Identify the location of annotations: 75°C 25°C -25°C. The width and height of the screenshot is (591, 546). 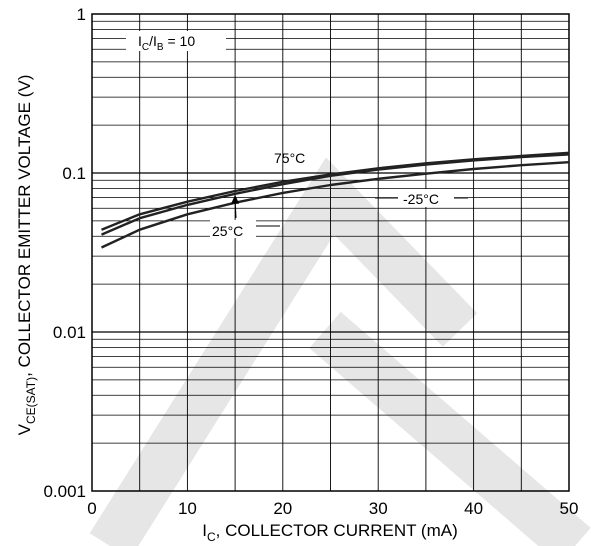
(339, 194).